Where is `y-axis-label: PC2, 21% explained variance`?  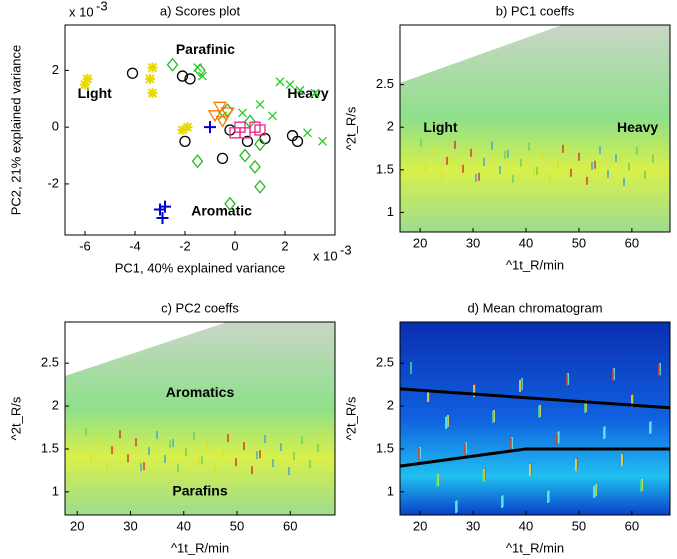
y-axis-label: PC2, 21% explained variance is located at coordinates (15, 130).